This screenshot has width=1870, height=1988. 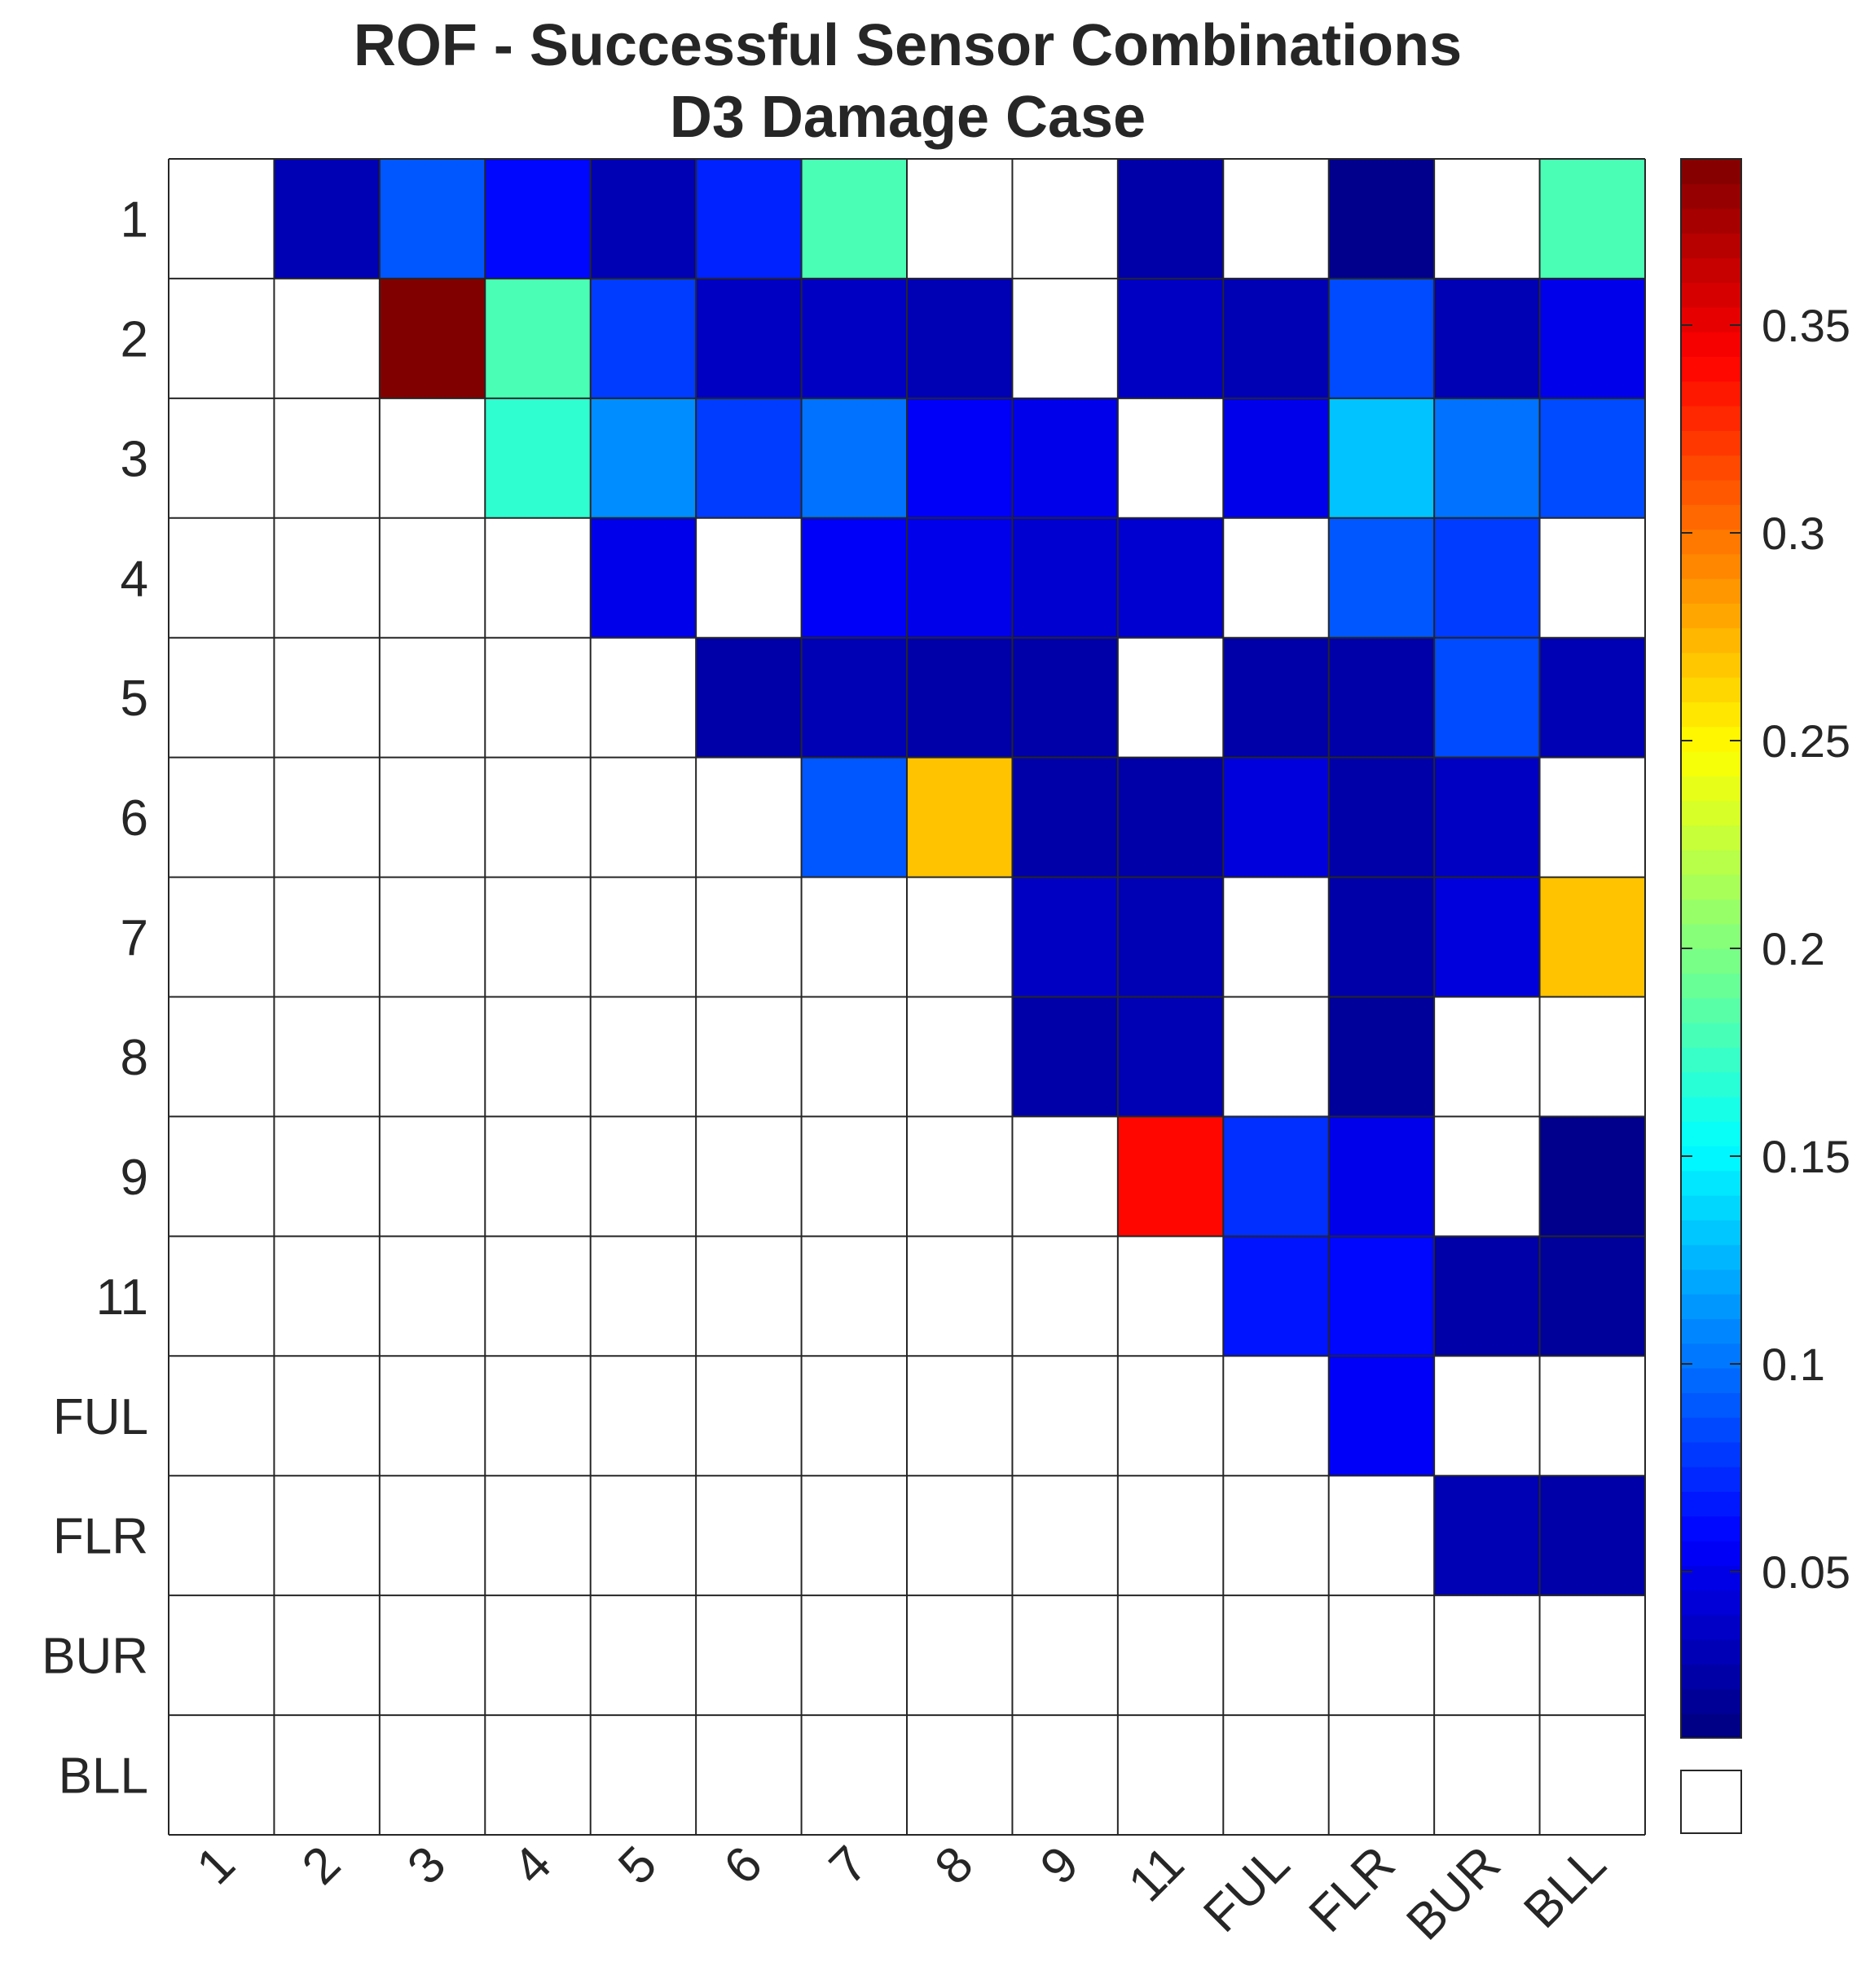 What do you see at coordinates (1592, 1176) in the screenshot?
I see `heatmap-cell-9-BLL` at bounding box center [1592, 1176].